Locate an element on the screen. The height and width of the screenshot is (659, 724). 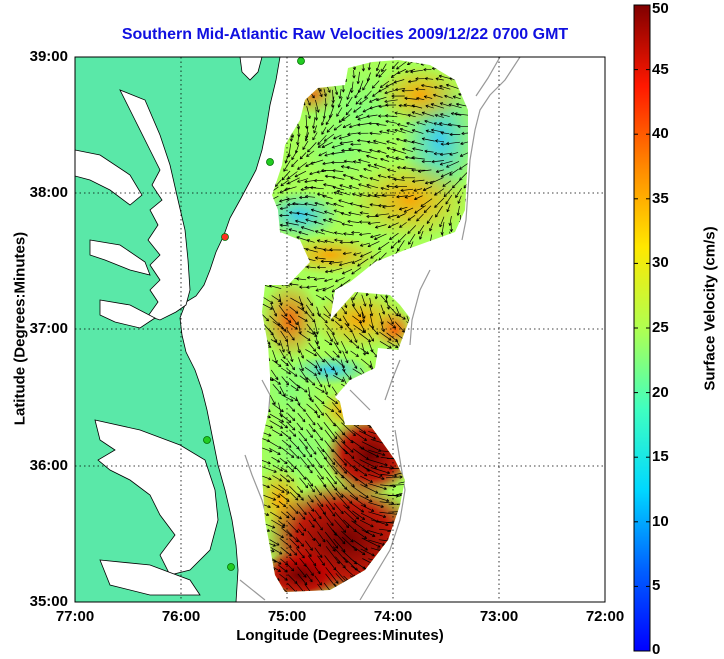
y-tick-label: 38:00 is located at coordinates (48, 192).